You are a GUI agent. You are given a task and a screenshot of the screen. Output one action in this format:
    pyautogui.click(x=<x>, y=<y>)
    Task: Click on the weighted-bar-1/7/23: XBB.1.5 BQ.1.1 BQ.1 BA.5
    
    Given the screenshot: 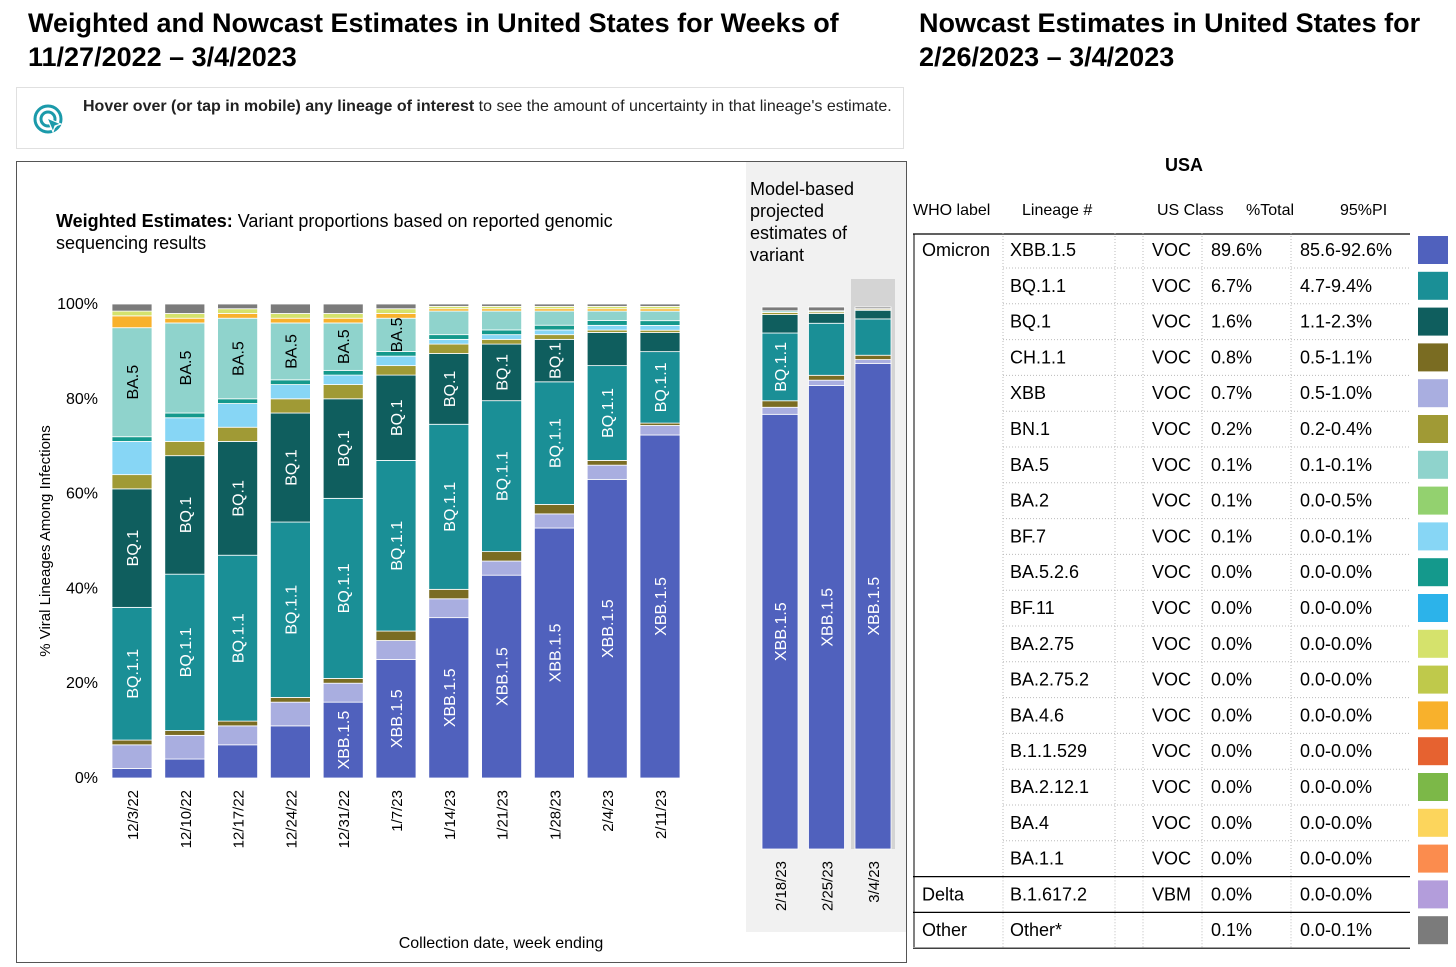 What is the action you would take?
    pyautogui.click(x=396, y=541)
    